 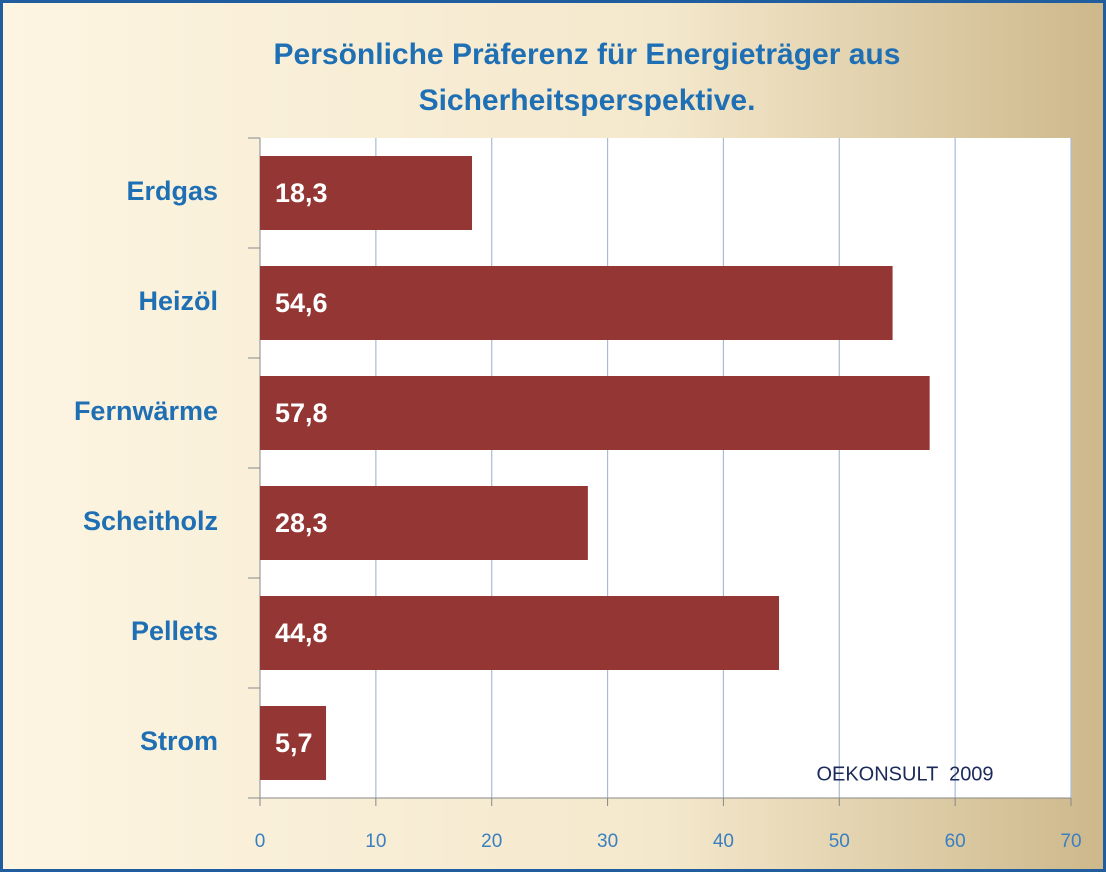 I want to click on annotation: OEKONSULT 2009, so click(x=904, y=774).